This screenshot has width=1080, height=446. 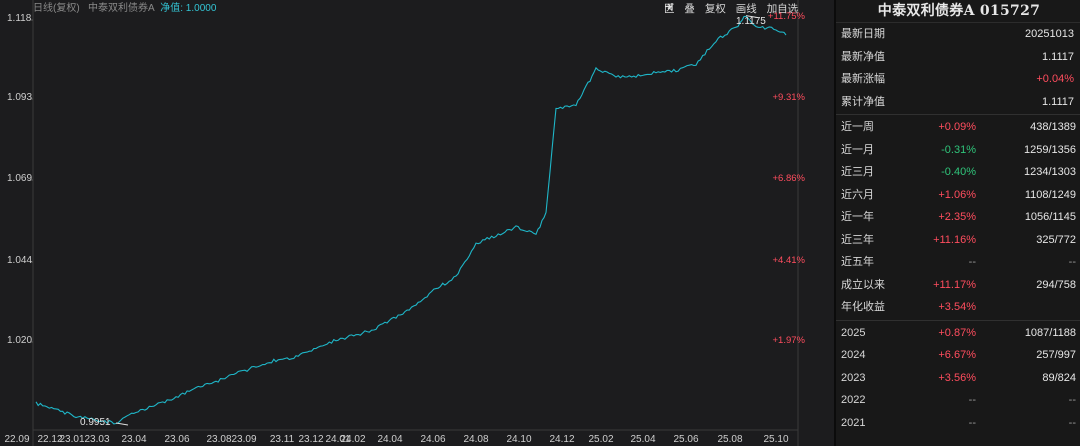 I want to click on periods-row: 近三年 +11.16% 325/772, so click(x=958, y=240).